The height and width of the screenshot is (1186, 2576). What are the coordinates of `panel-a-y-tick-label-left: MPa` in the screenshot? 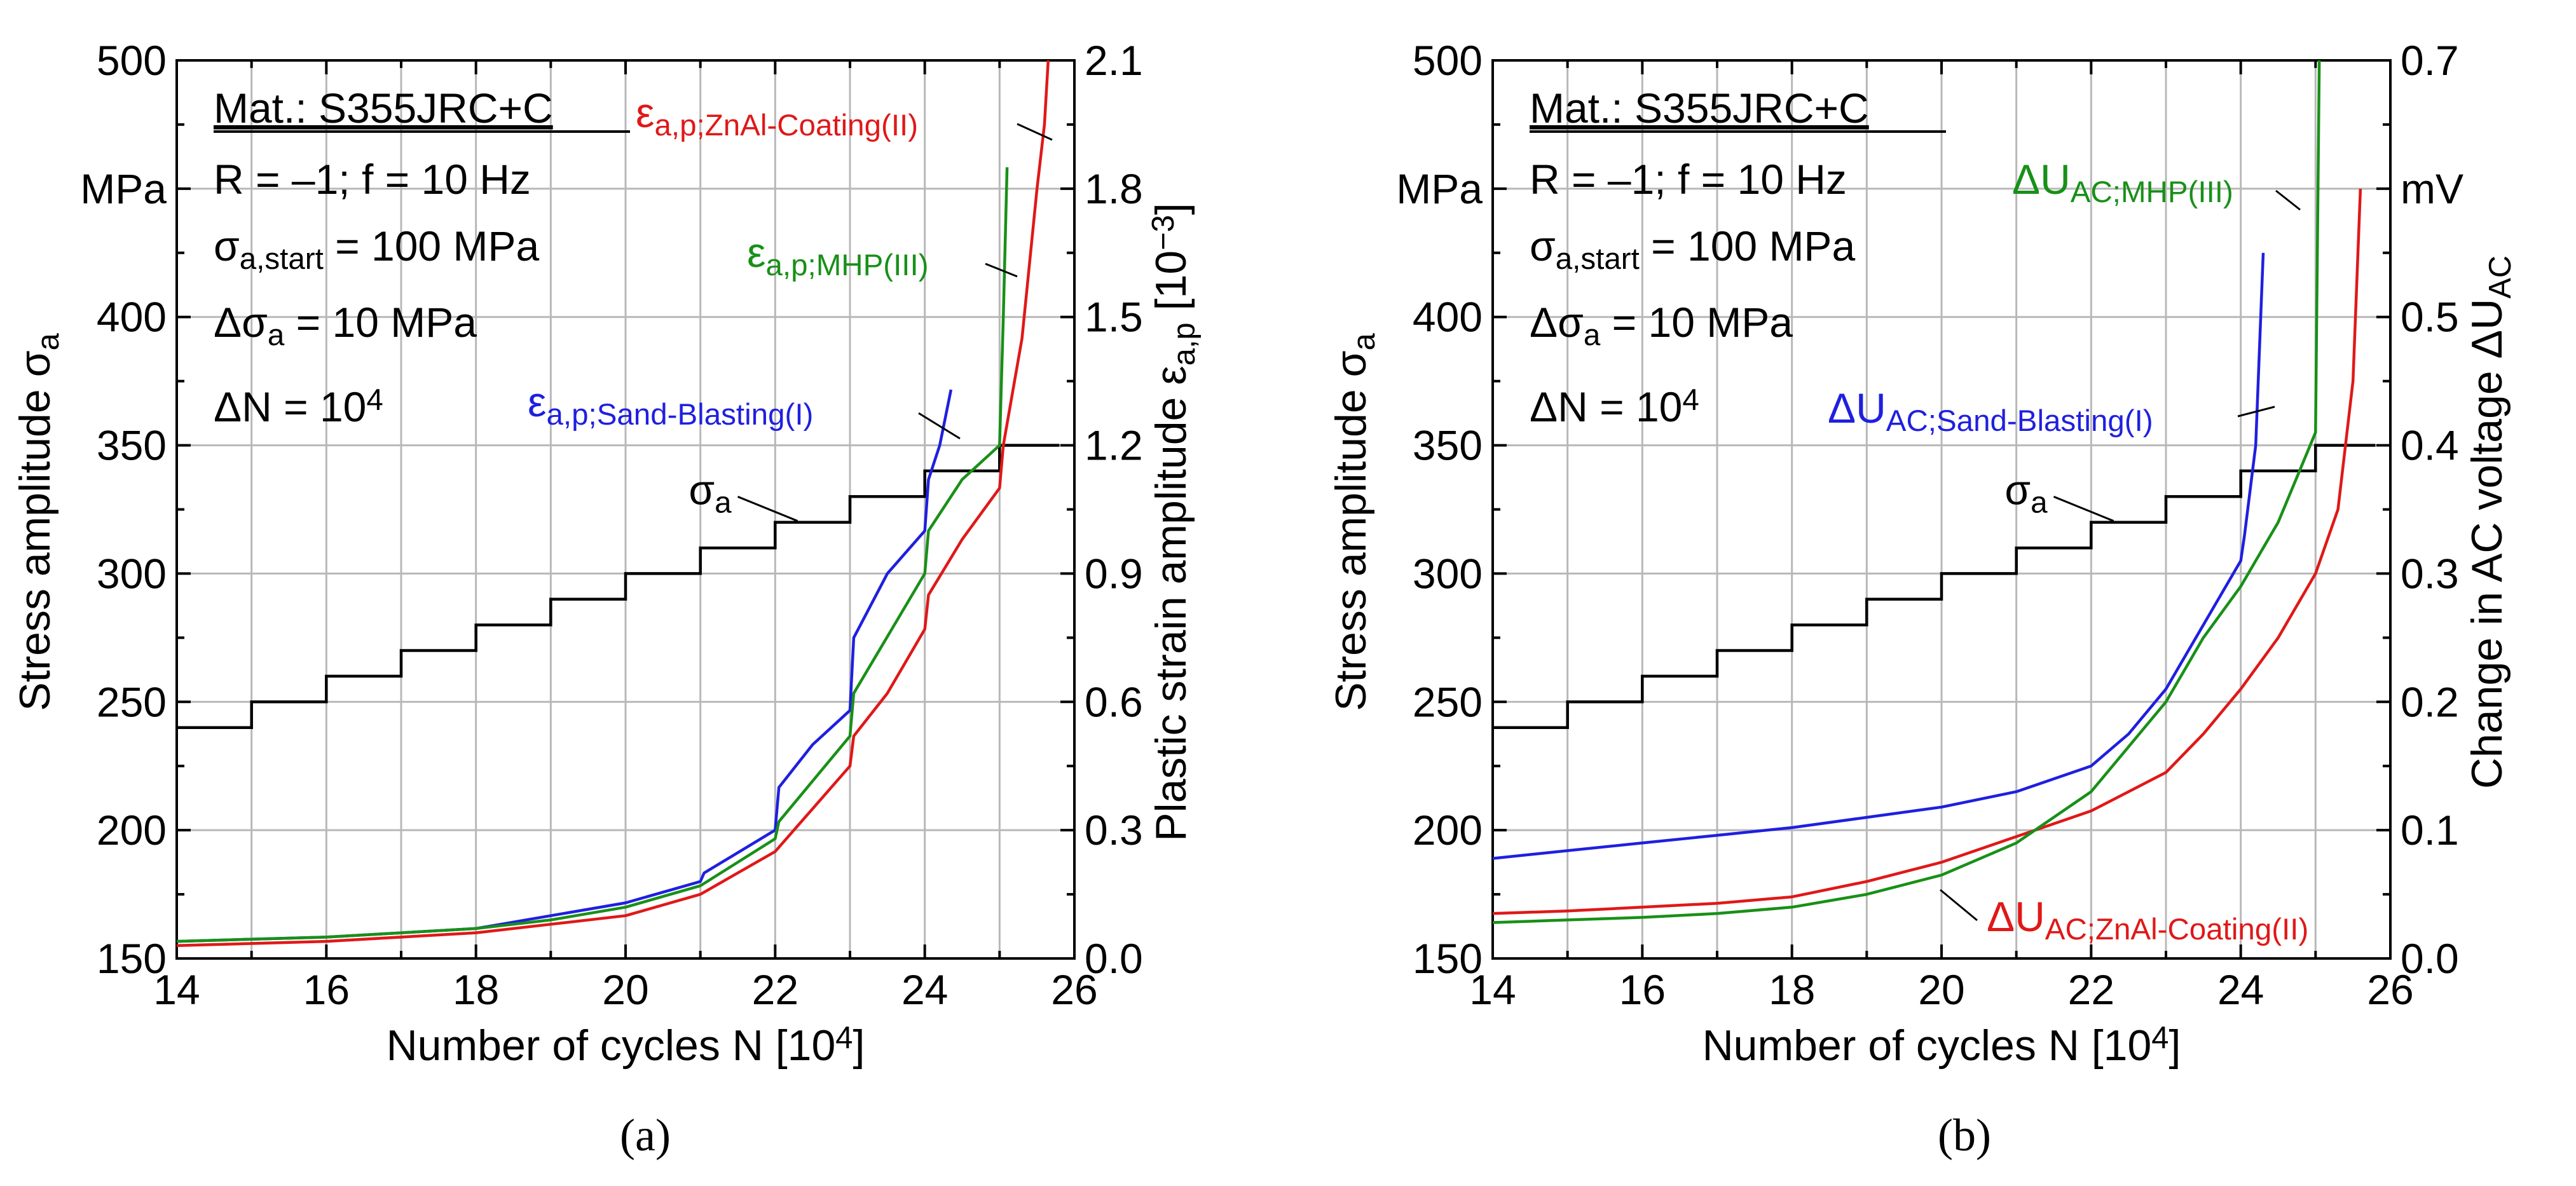 It's located at (123, 188).